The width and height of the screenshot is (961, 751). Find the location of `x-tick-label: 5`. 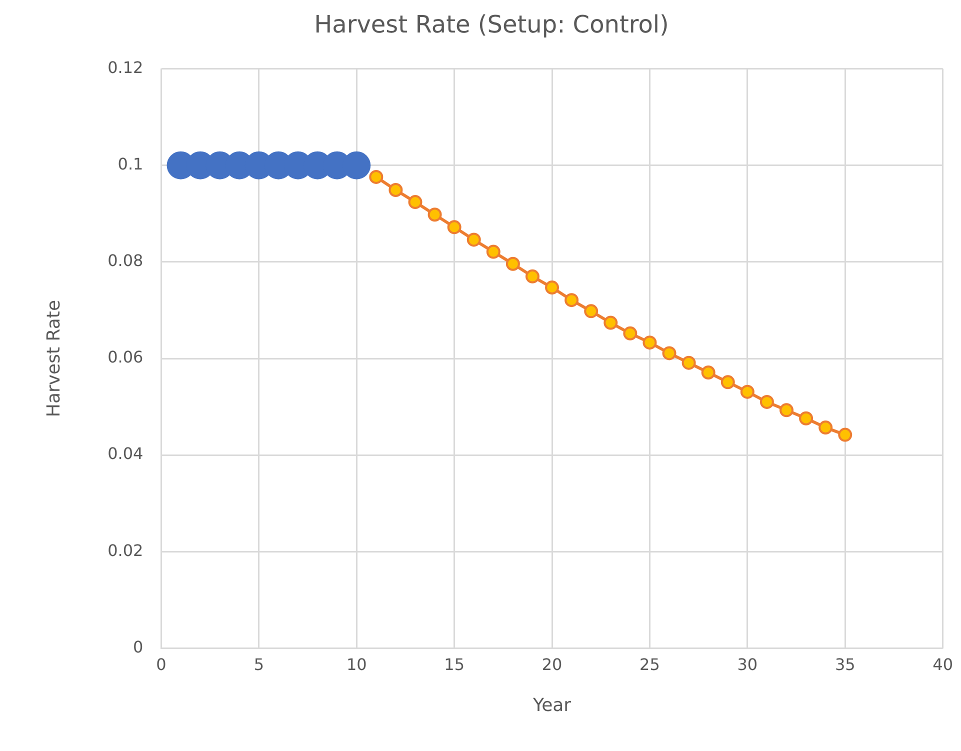

x-tick-label: 5 is located at coordinates (259, 664).